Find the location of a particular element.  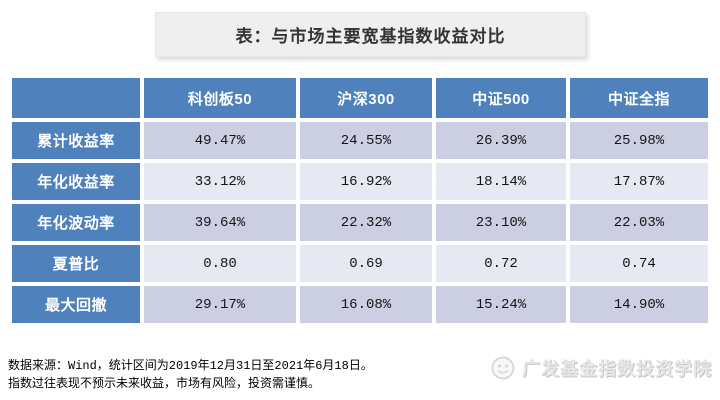

row-label: 最大回撤 is located at coordinates (76, 304).